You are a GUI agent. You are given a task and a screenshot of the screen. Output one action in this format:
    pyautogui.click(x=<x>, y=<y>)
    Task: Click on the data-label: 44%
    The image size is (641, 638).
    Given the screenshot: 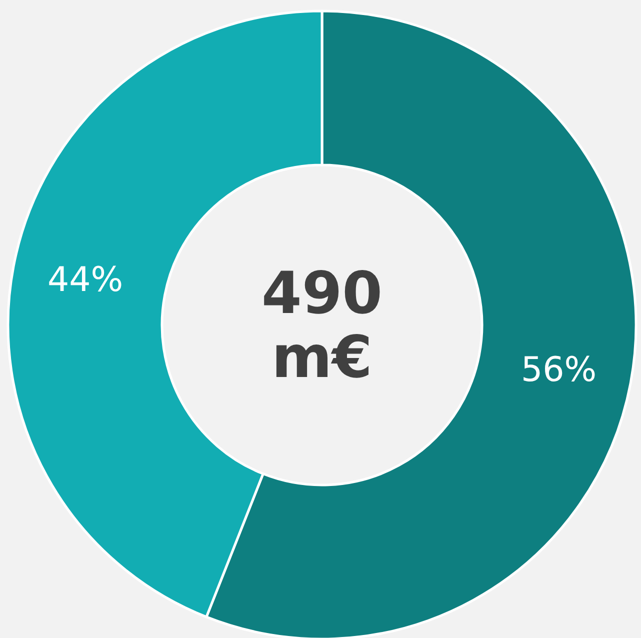 What is the action you would take?
    pyautogui.click(x=85, y=280)
    